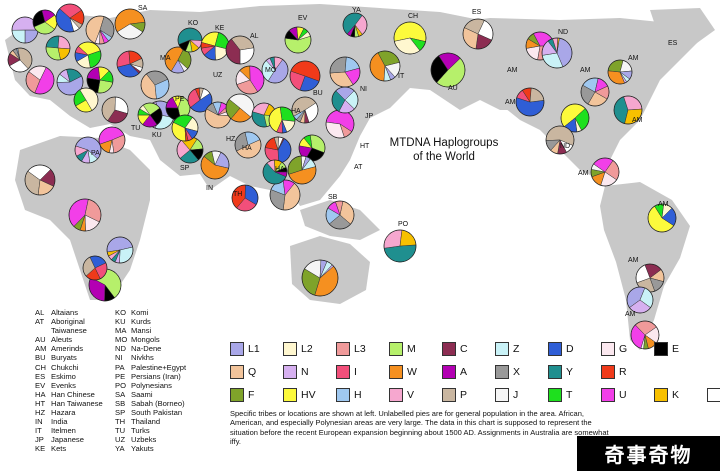 The image size is (720, 471). What do you see at coordinates (309, 371) in the screenshot?
I see `legend-item: N` at bounding box center [309, 371].